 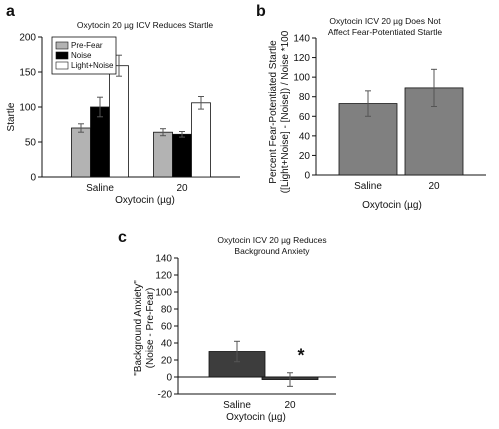 What do you see at coordinates (10, 11) in the screenshot?
I see `panel-label-a: a` at bounding box center [10, 11].